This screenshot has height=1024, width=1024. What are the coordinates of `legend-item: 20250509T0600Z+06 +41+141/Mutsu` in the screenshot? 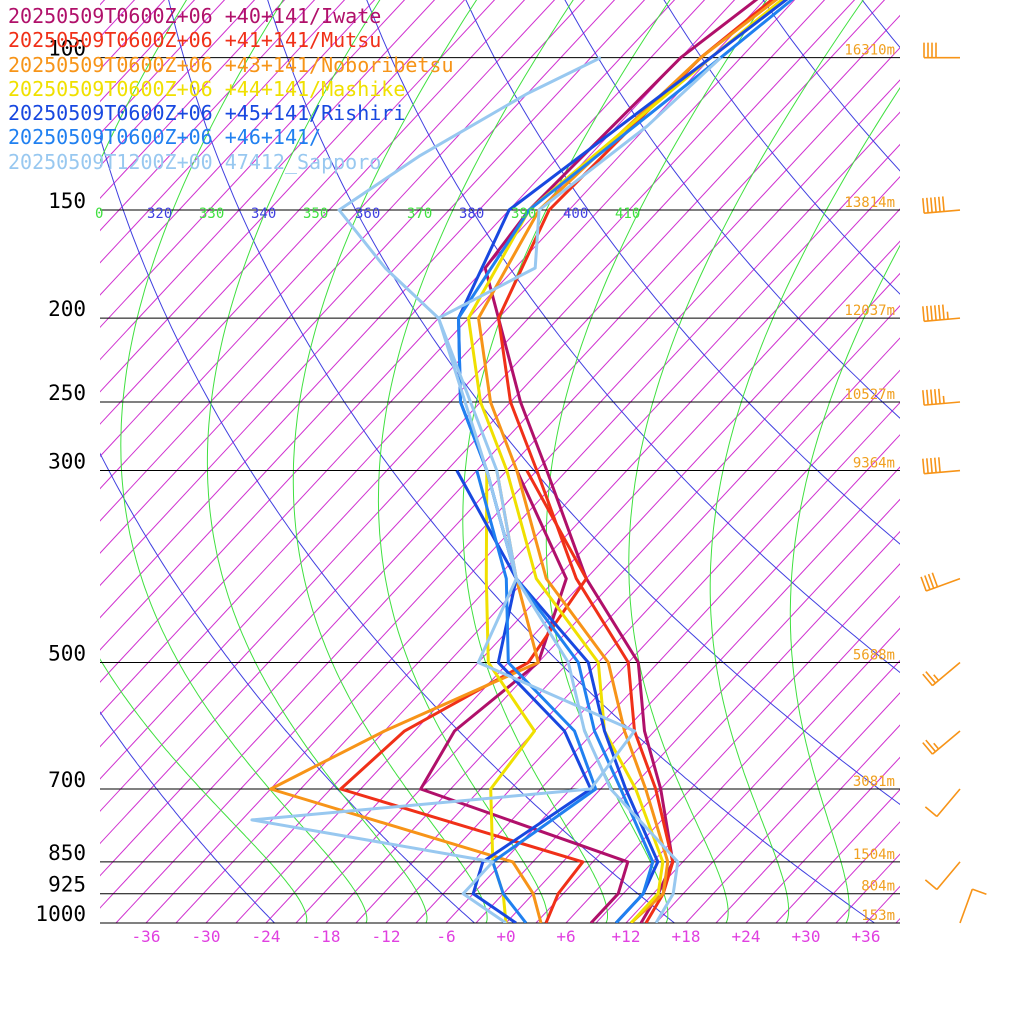 It's located at (195, 40).